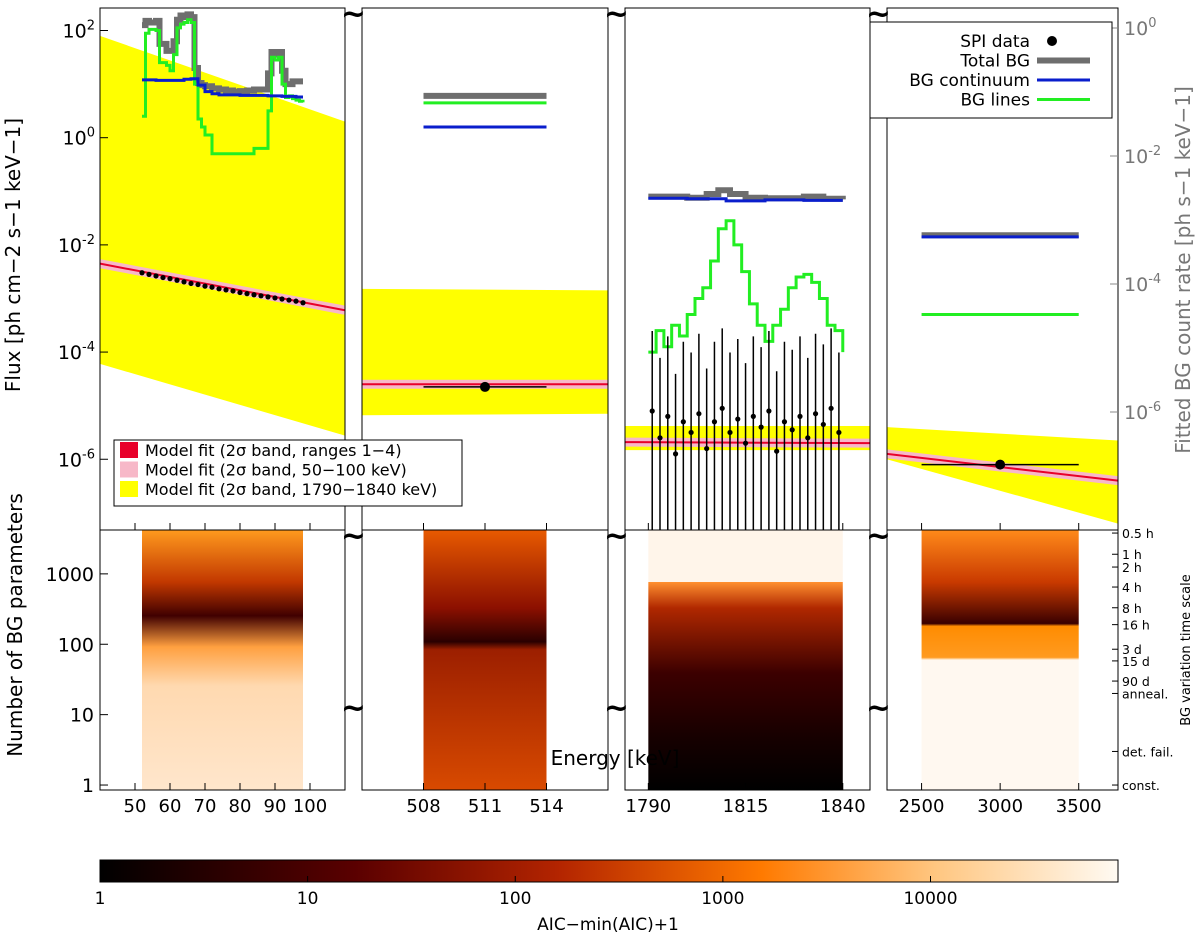 The image size is (1200, 940). What do you see at coordinates (129, 489) in the screenshot?
I see `model-legend-swatch` at bounding box center [129, 489].